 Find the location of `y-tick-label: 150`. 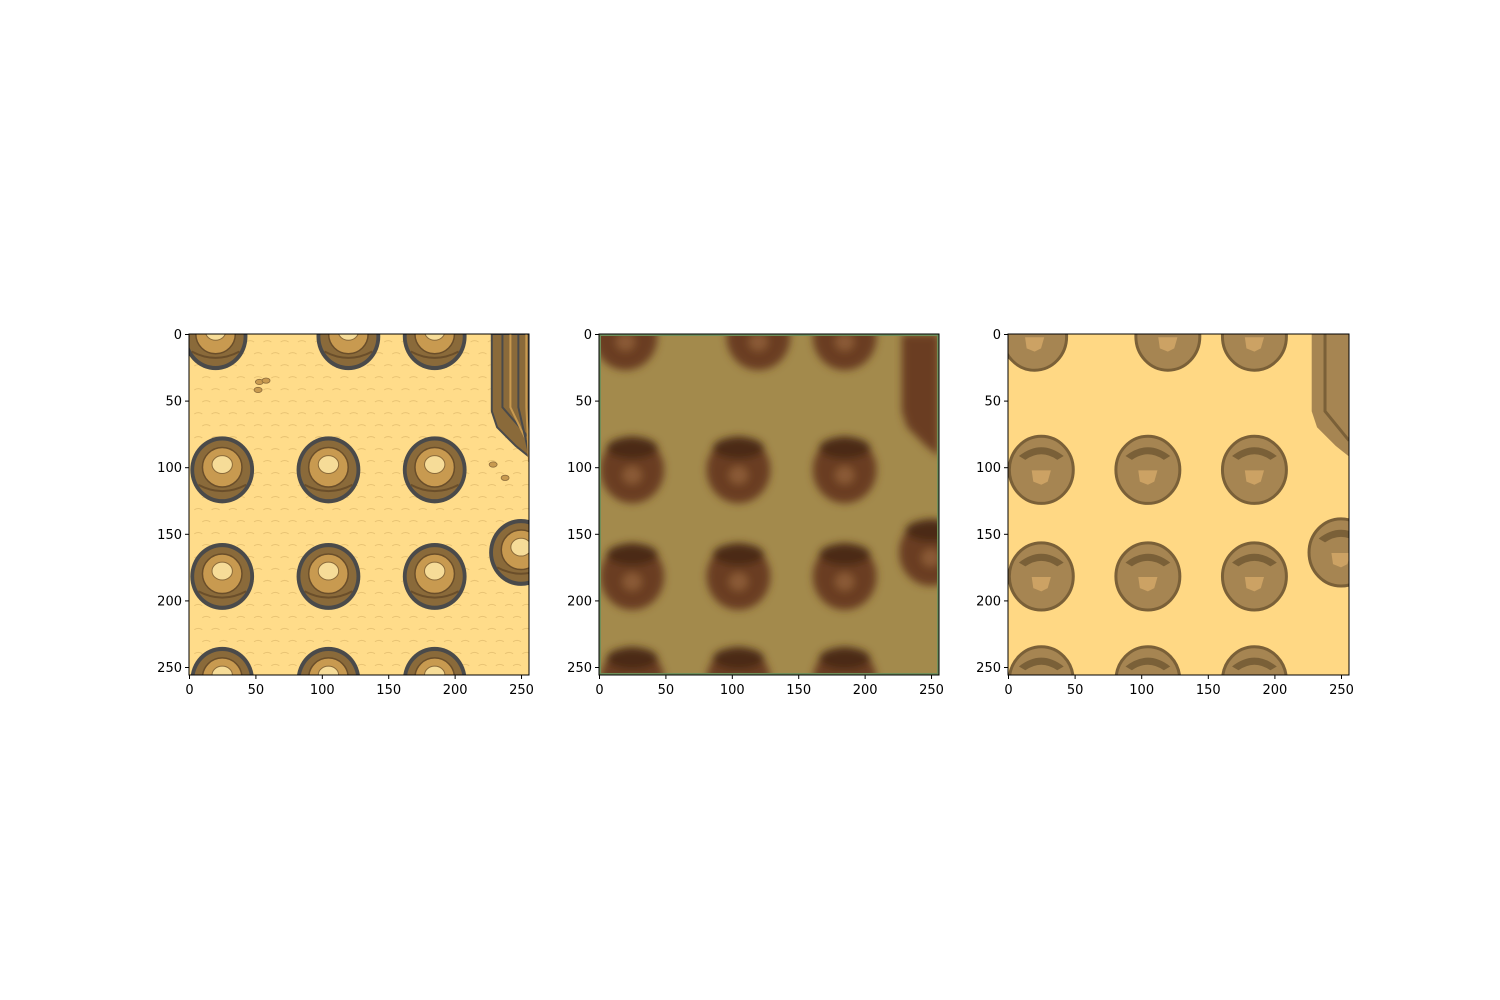

y-tick-label: 150 is located at coordinates (169, 535).